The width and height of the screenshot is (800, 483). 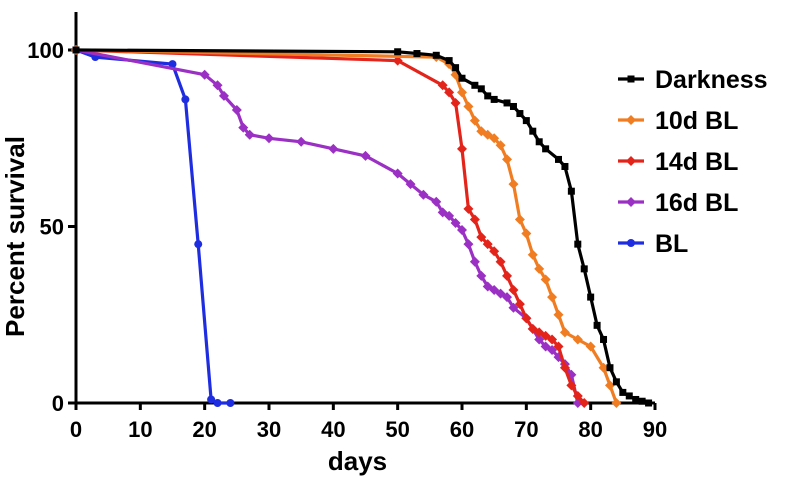 I want to click on y-tick-label: 50, so click(x=52, y=227).